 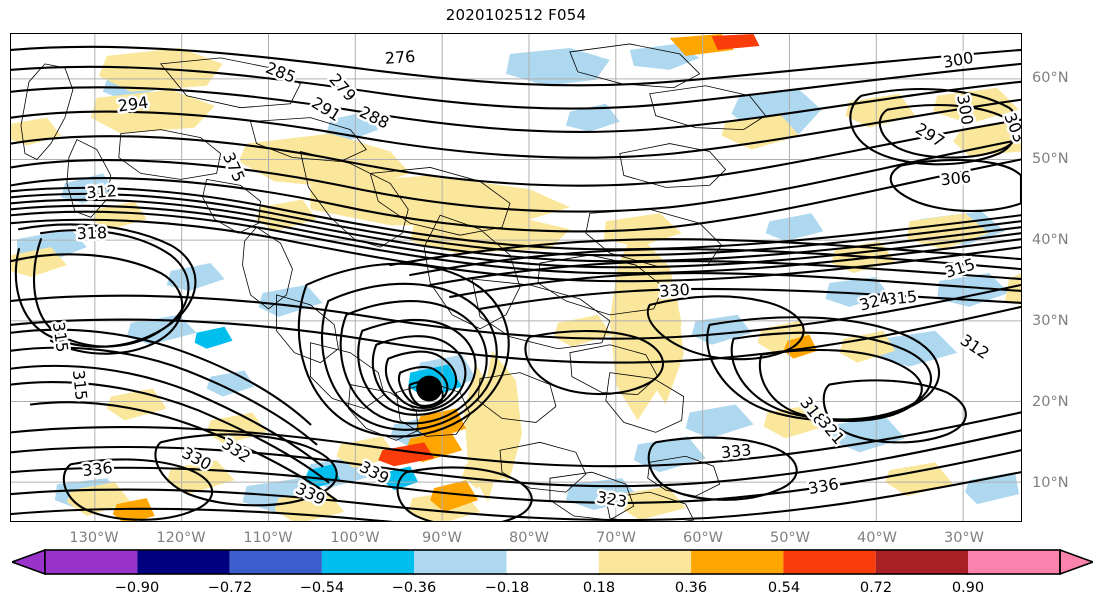 What do you see at coordinates (956, 178) in the screenshot?
I see `svg-text: 306` at bounding box center [956, 178].